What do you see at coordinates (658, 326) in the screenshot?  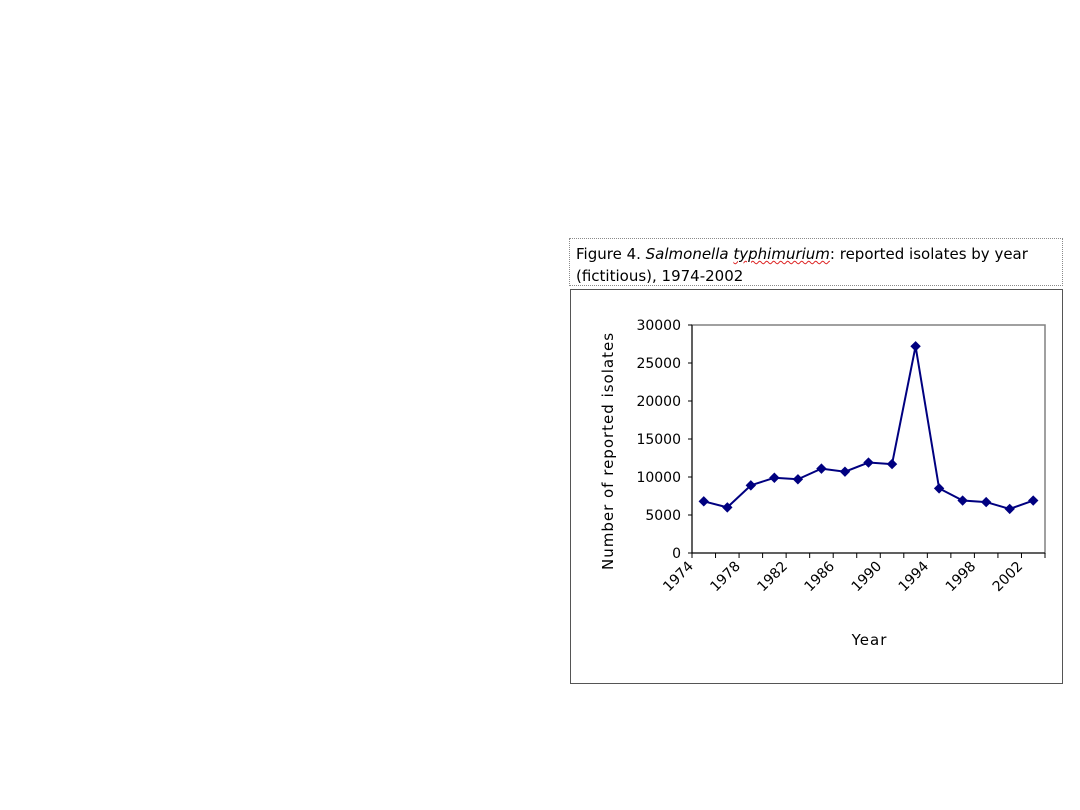 I see `y-tick-label: 30000` at bounding box center [658, 326].